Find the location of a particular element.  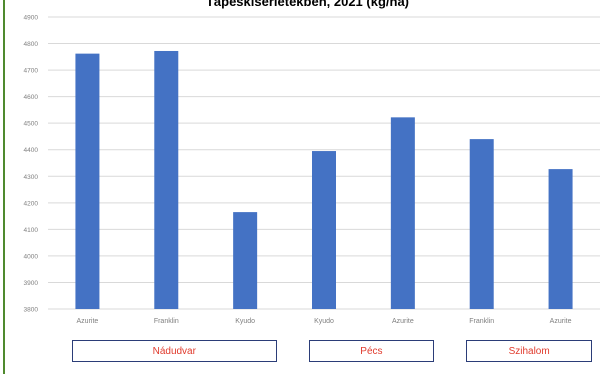

y-tick-label: 4600 is located at coordinates (31, 97).